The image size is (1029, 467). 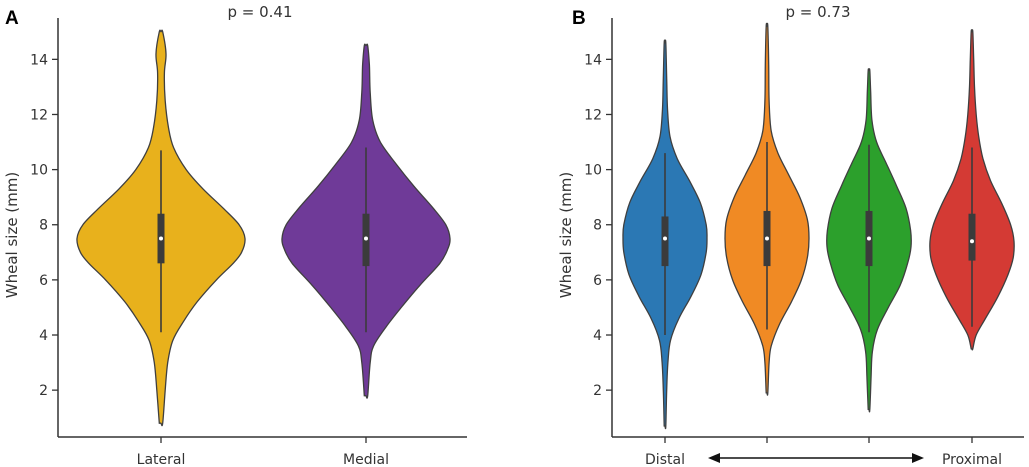 What do you see at coordinates (918, 458) in the screenshot?
I see `arrow-head-right-icon` at bounding box center [918, 458].